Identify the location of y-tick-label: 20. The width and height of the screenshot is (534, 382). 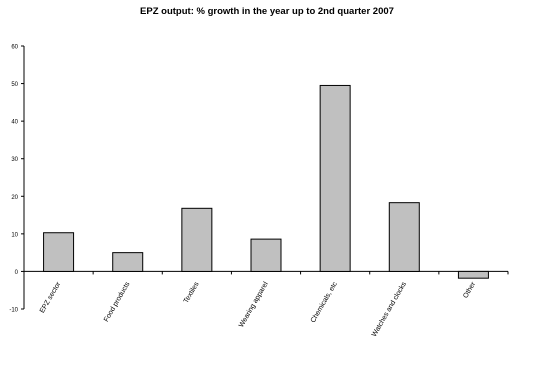
(14, 198).